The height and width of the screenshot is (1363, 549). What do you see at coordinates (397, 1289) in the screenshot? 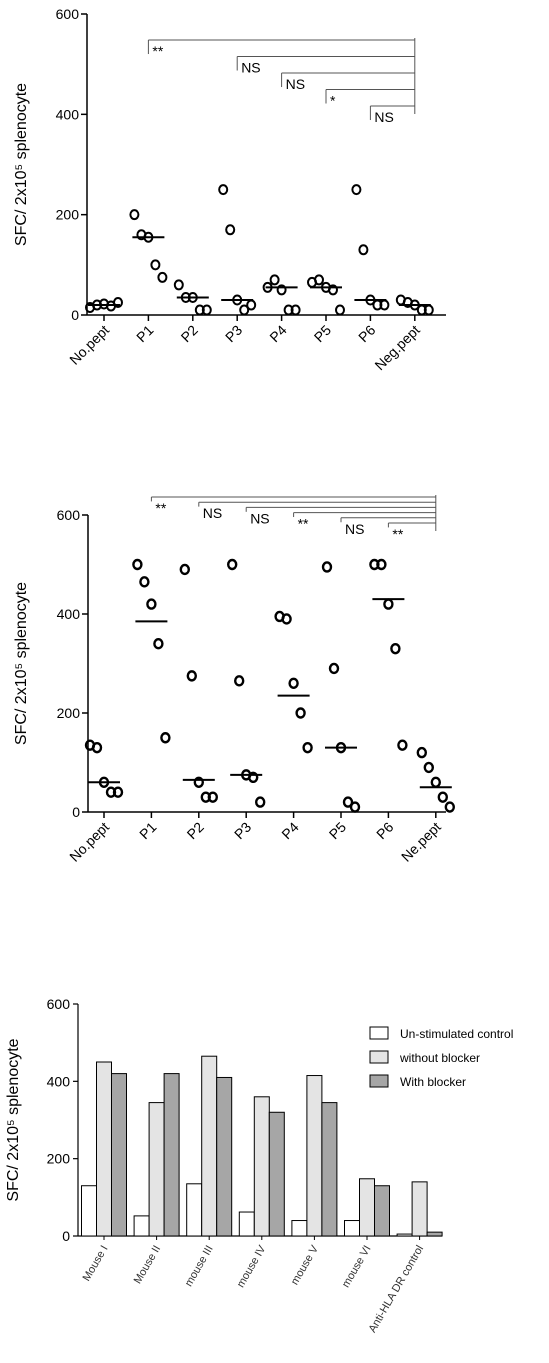
I see `x-tick-label: Anti-HLA DR control` at bounding box center [397, 1289].